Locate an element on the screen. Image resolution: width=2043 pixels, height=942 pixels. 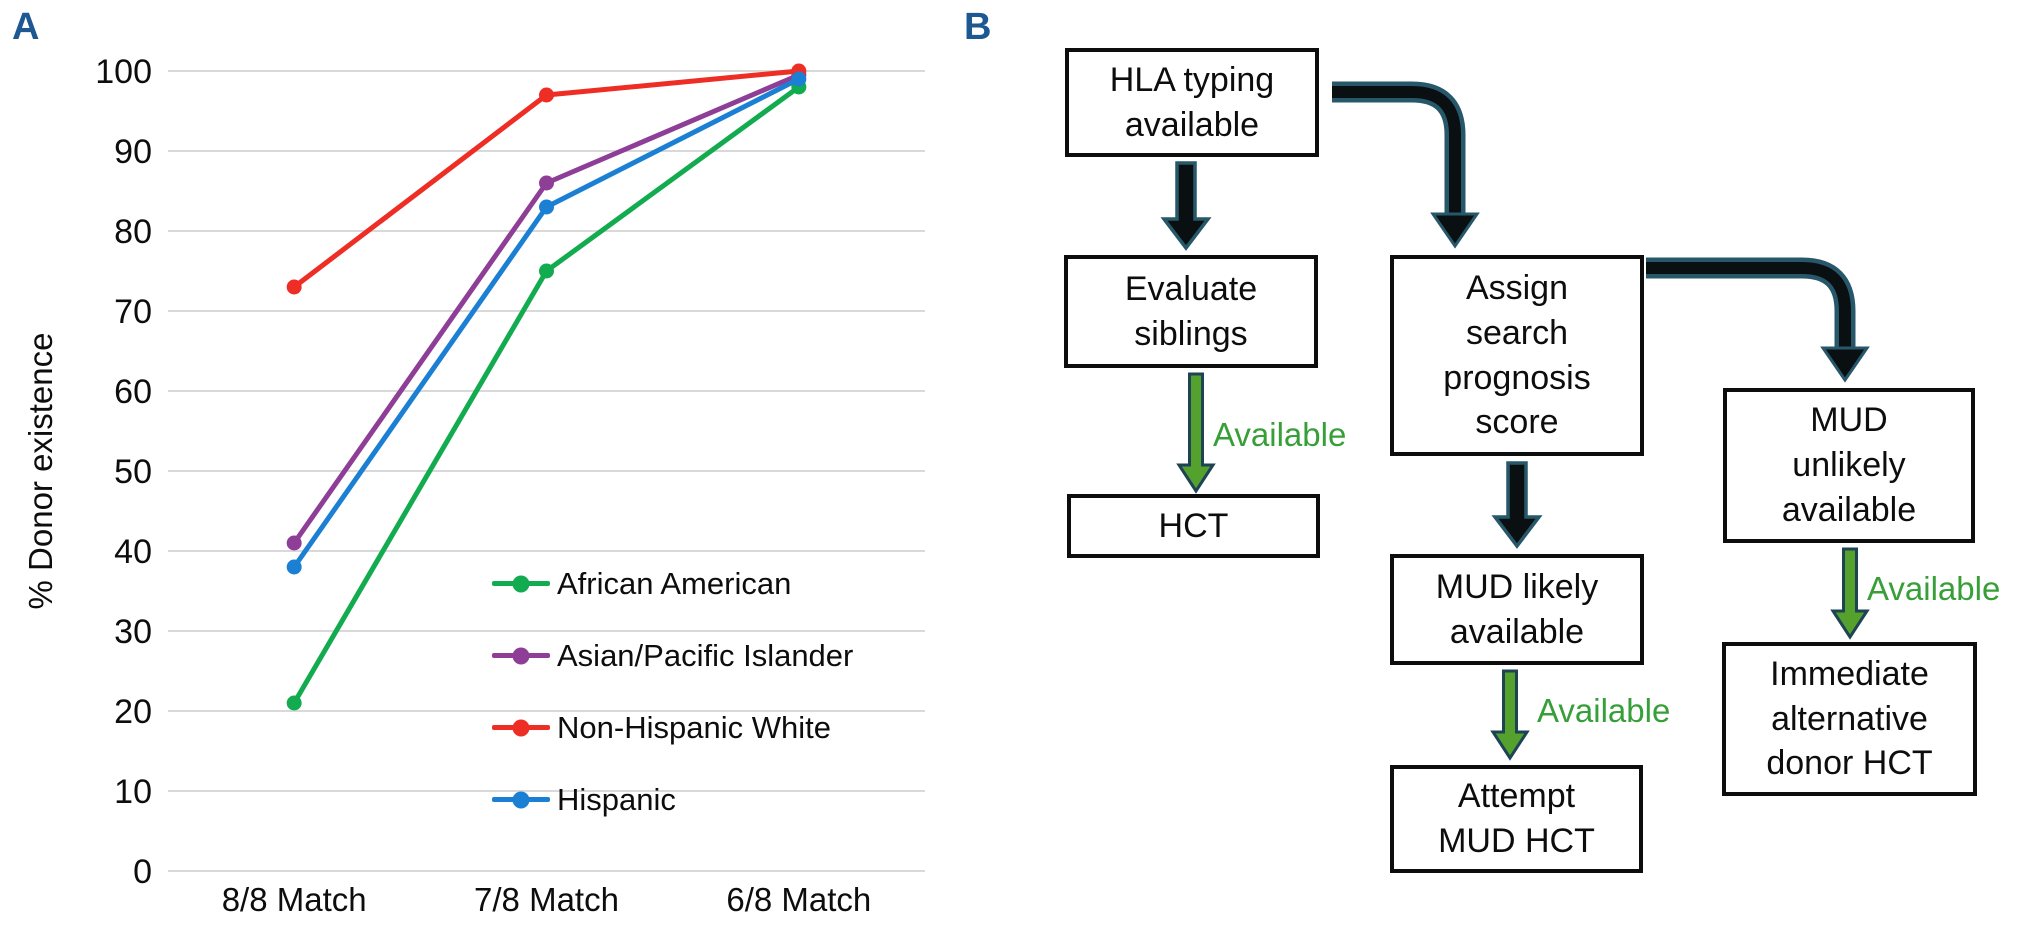
y-tick-label: 50 is located at coordinates (133, 472).